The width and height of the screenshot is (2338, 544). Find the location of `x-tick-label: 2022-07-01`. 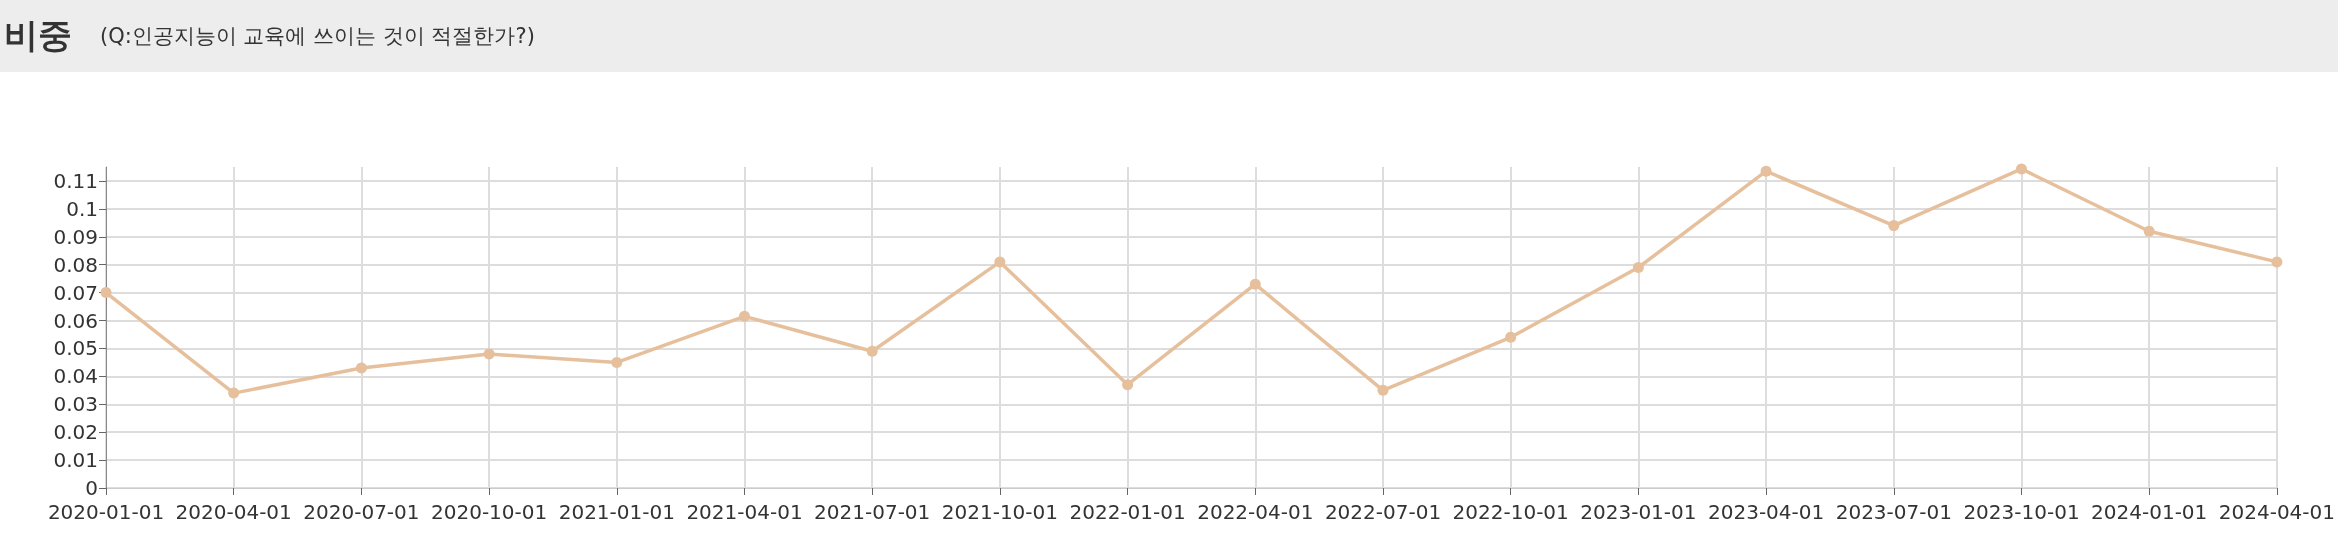

x-tick-label: 2022-07-01 is located at coordinates (1383, 512).